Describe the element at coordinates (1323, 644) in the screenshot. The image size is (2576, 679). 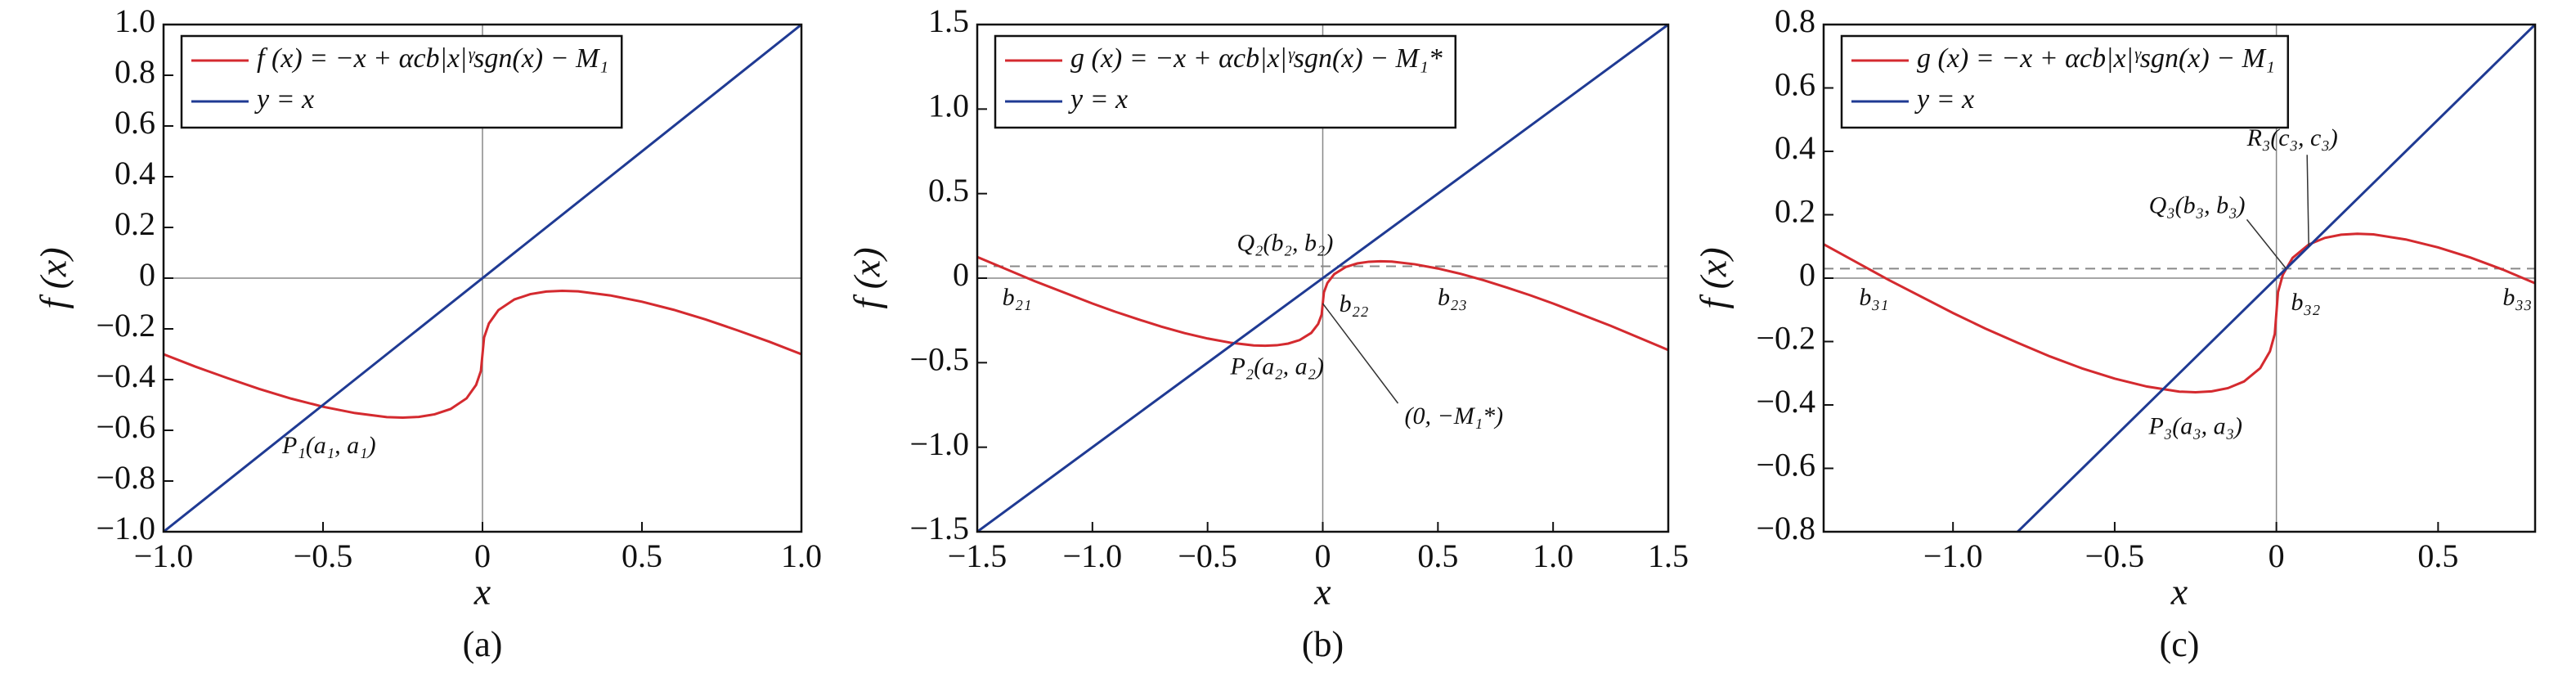
I see `caption: (b)` at that location.